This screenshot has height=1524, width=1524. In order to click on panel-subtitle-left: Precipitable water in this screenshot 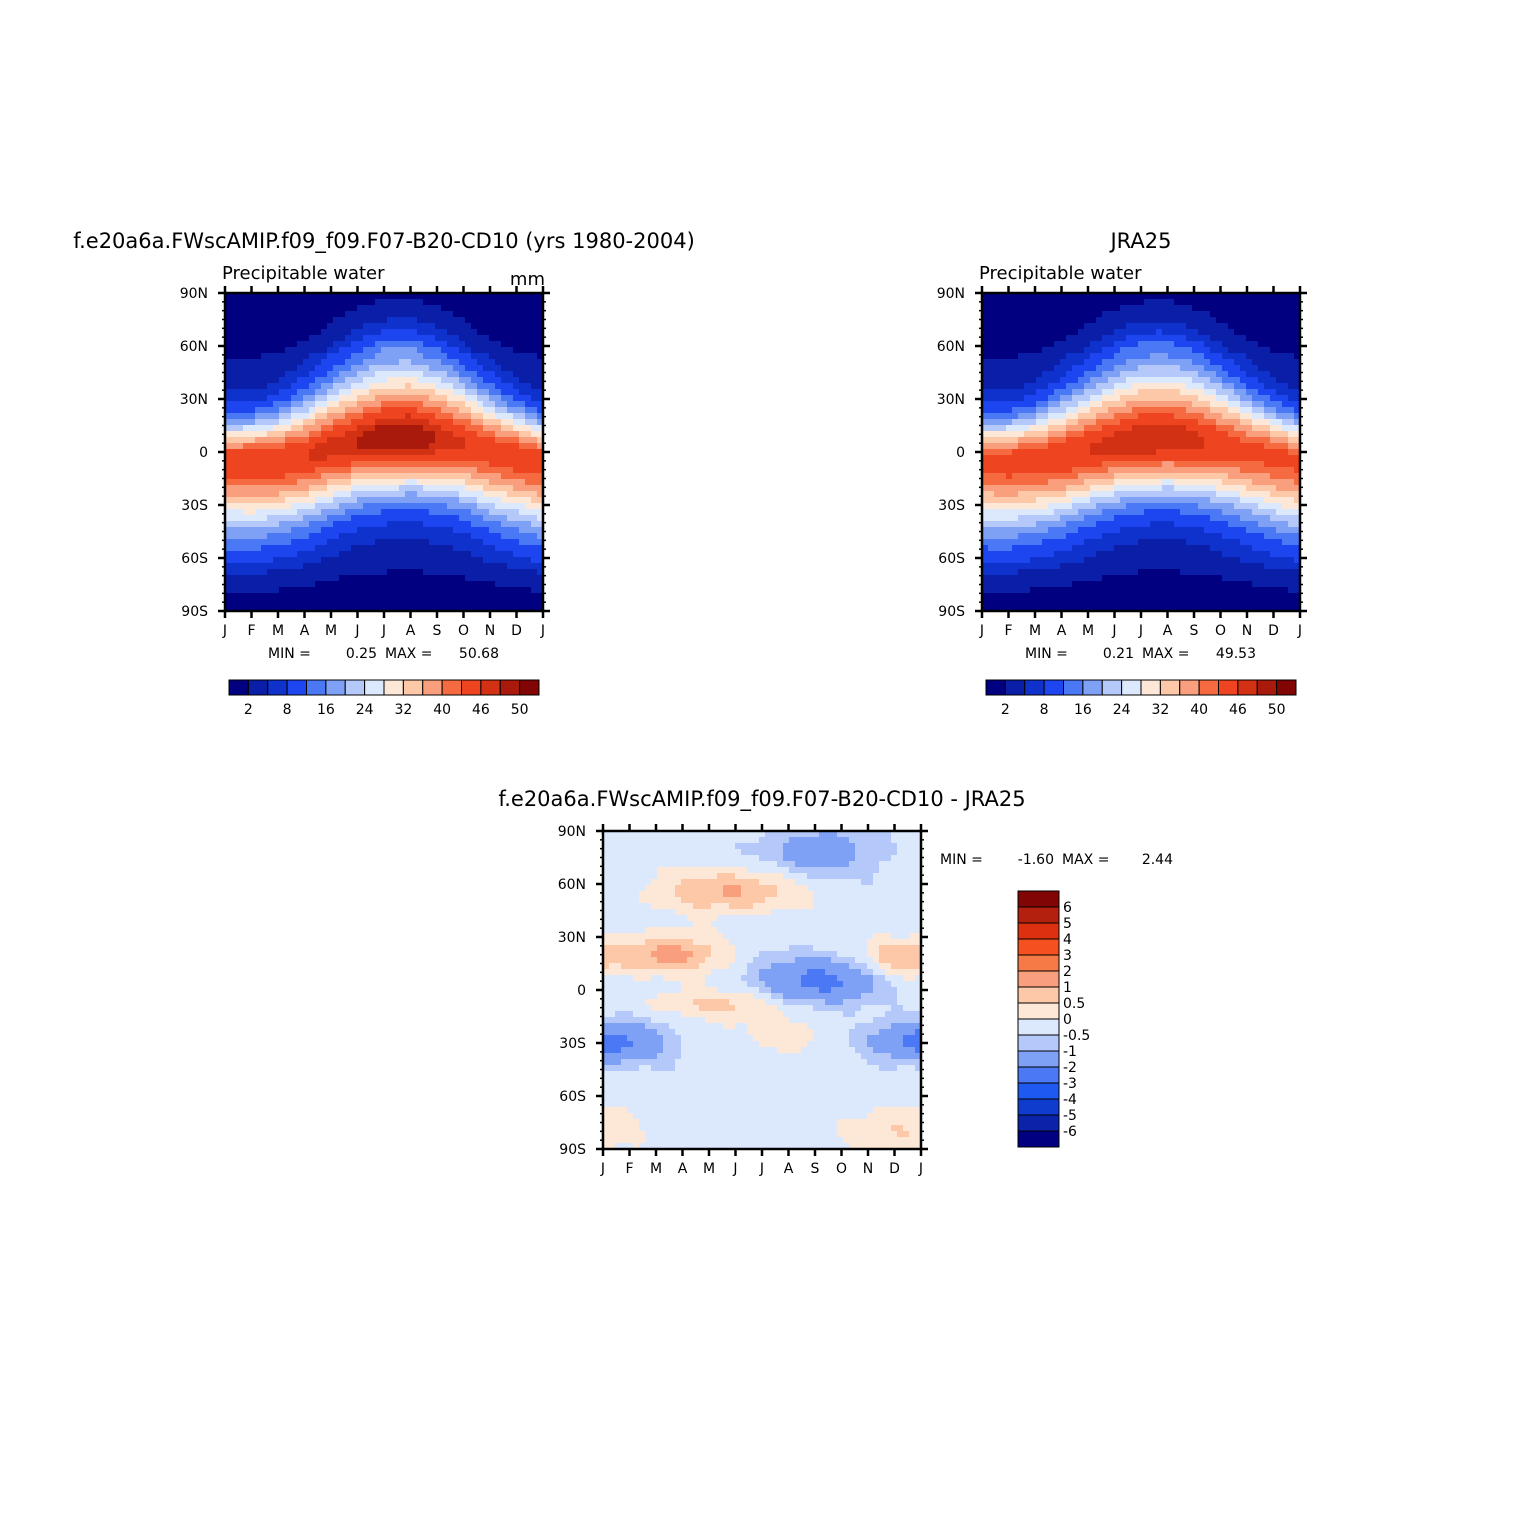, I will do `click(1060, 273)`.